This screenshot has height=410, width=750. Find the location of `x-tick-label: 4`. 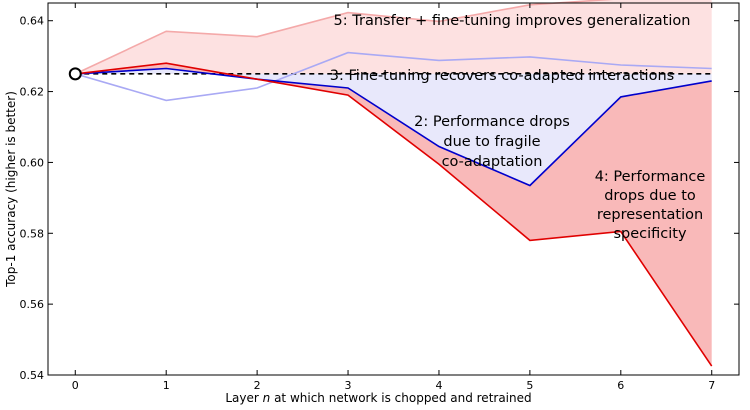

x-tick-label: 4 is located at coordinates (438, 385).